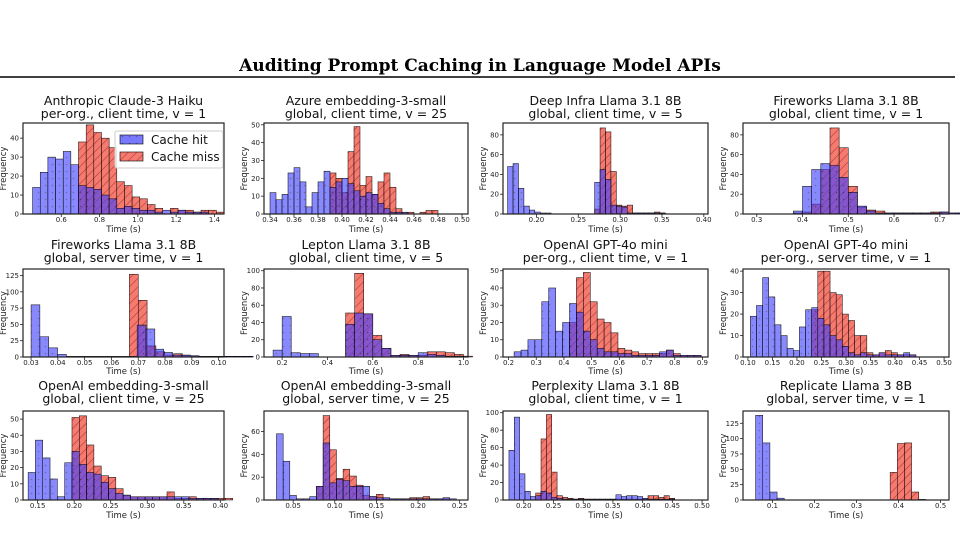  I want to click on panel-title: Fireworks Llama 3.1 8B, so click(845, 100).